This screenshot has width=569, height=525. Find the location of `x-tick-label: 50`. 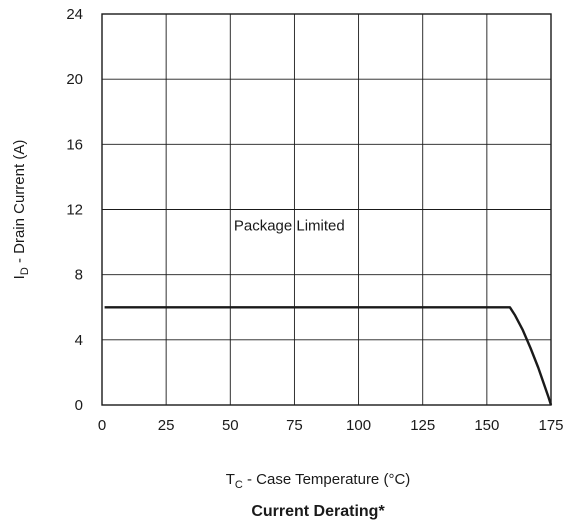

x-tick-label: 50 is located at coordinates (230, 425).